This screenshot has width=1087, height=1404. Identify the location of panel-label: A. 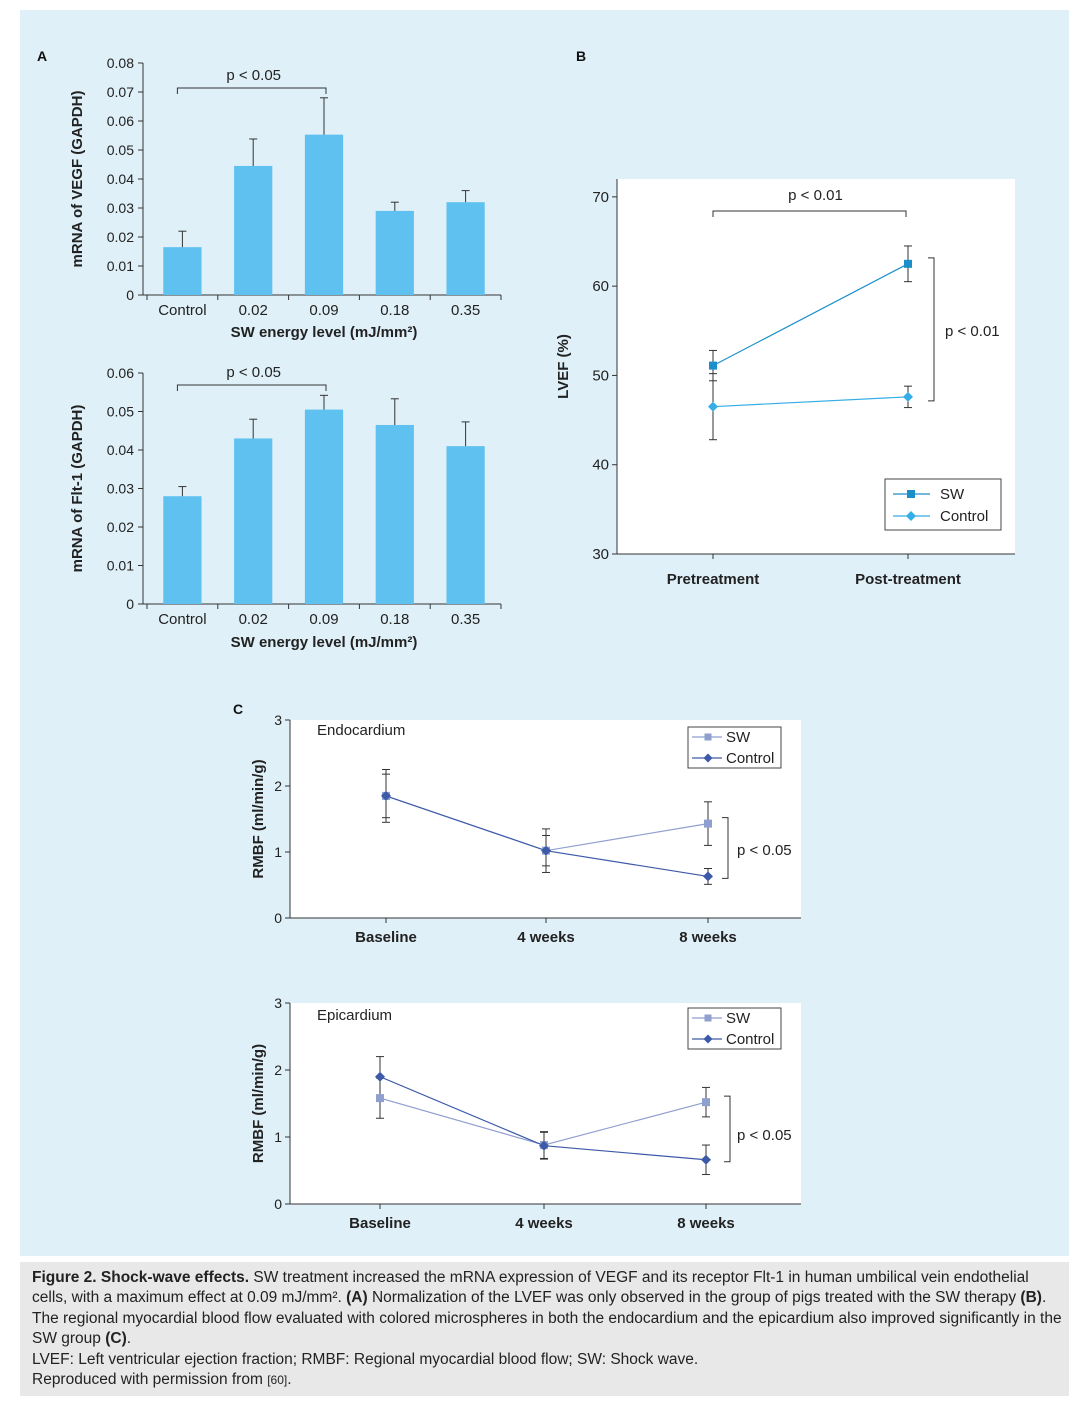
(42, 56).